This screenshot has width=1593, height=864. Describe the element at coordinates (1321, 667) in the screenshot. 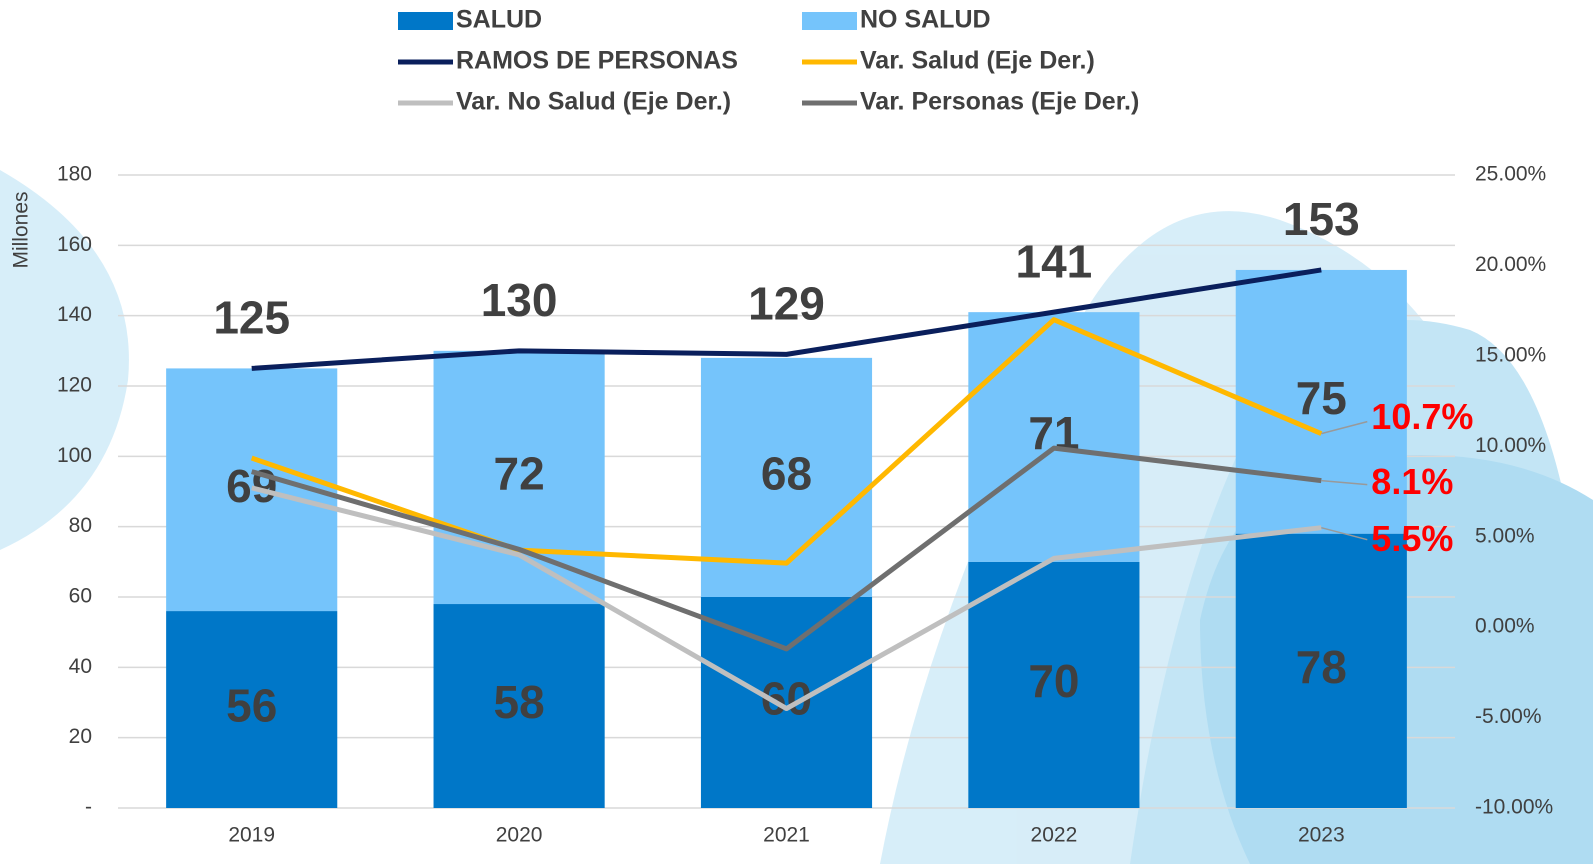

I see `bar-label: 78` at that location.